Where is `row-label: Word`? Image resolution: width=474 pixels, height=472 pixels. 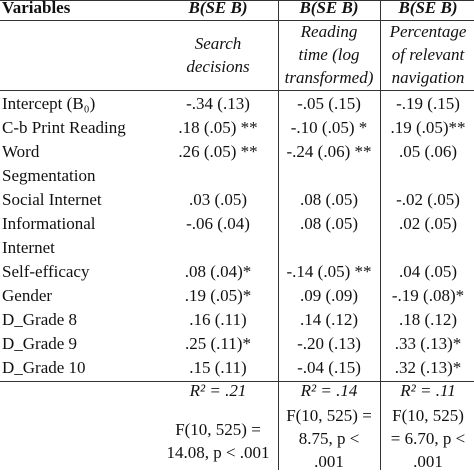 row-label: Word is located at coordinates (21, 151).